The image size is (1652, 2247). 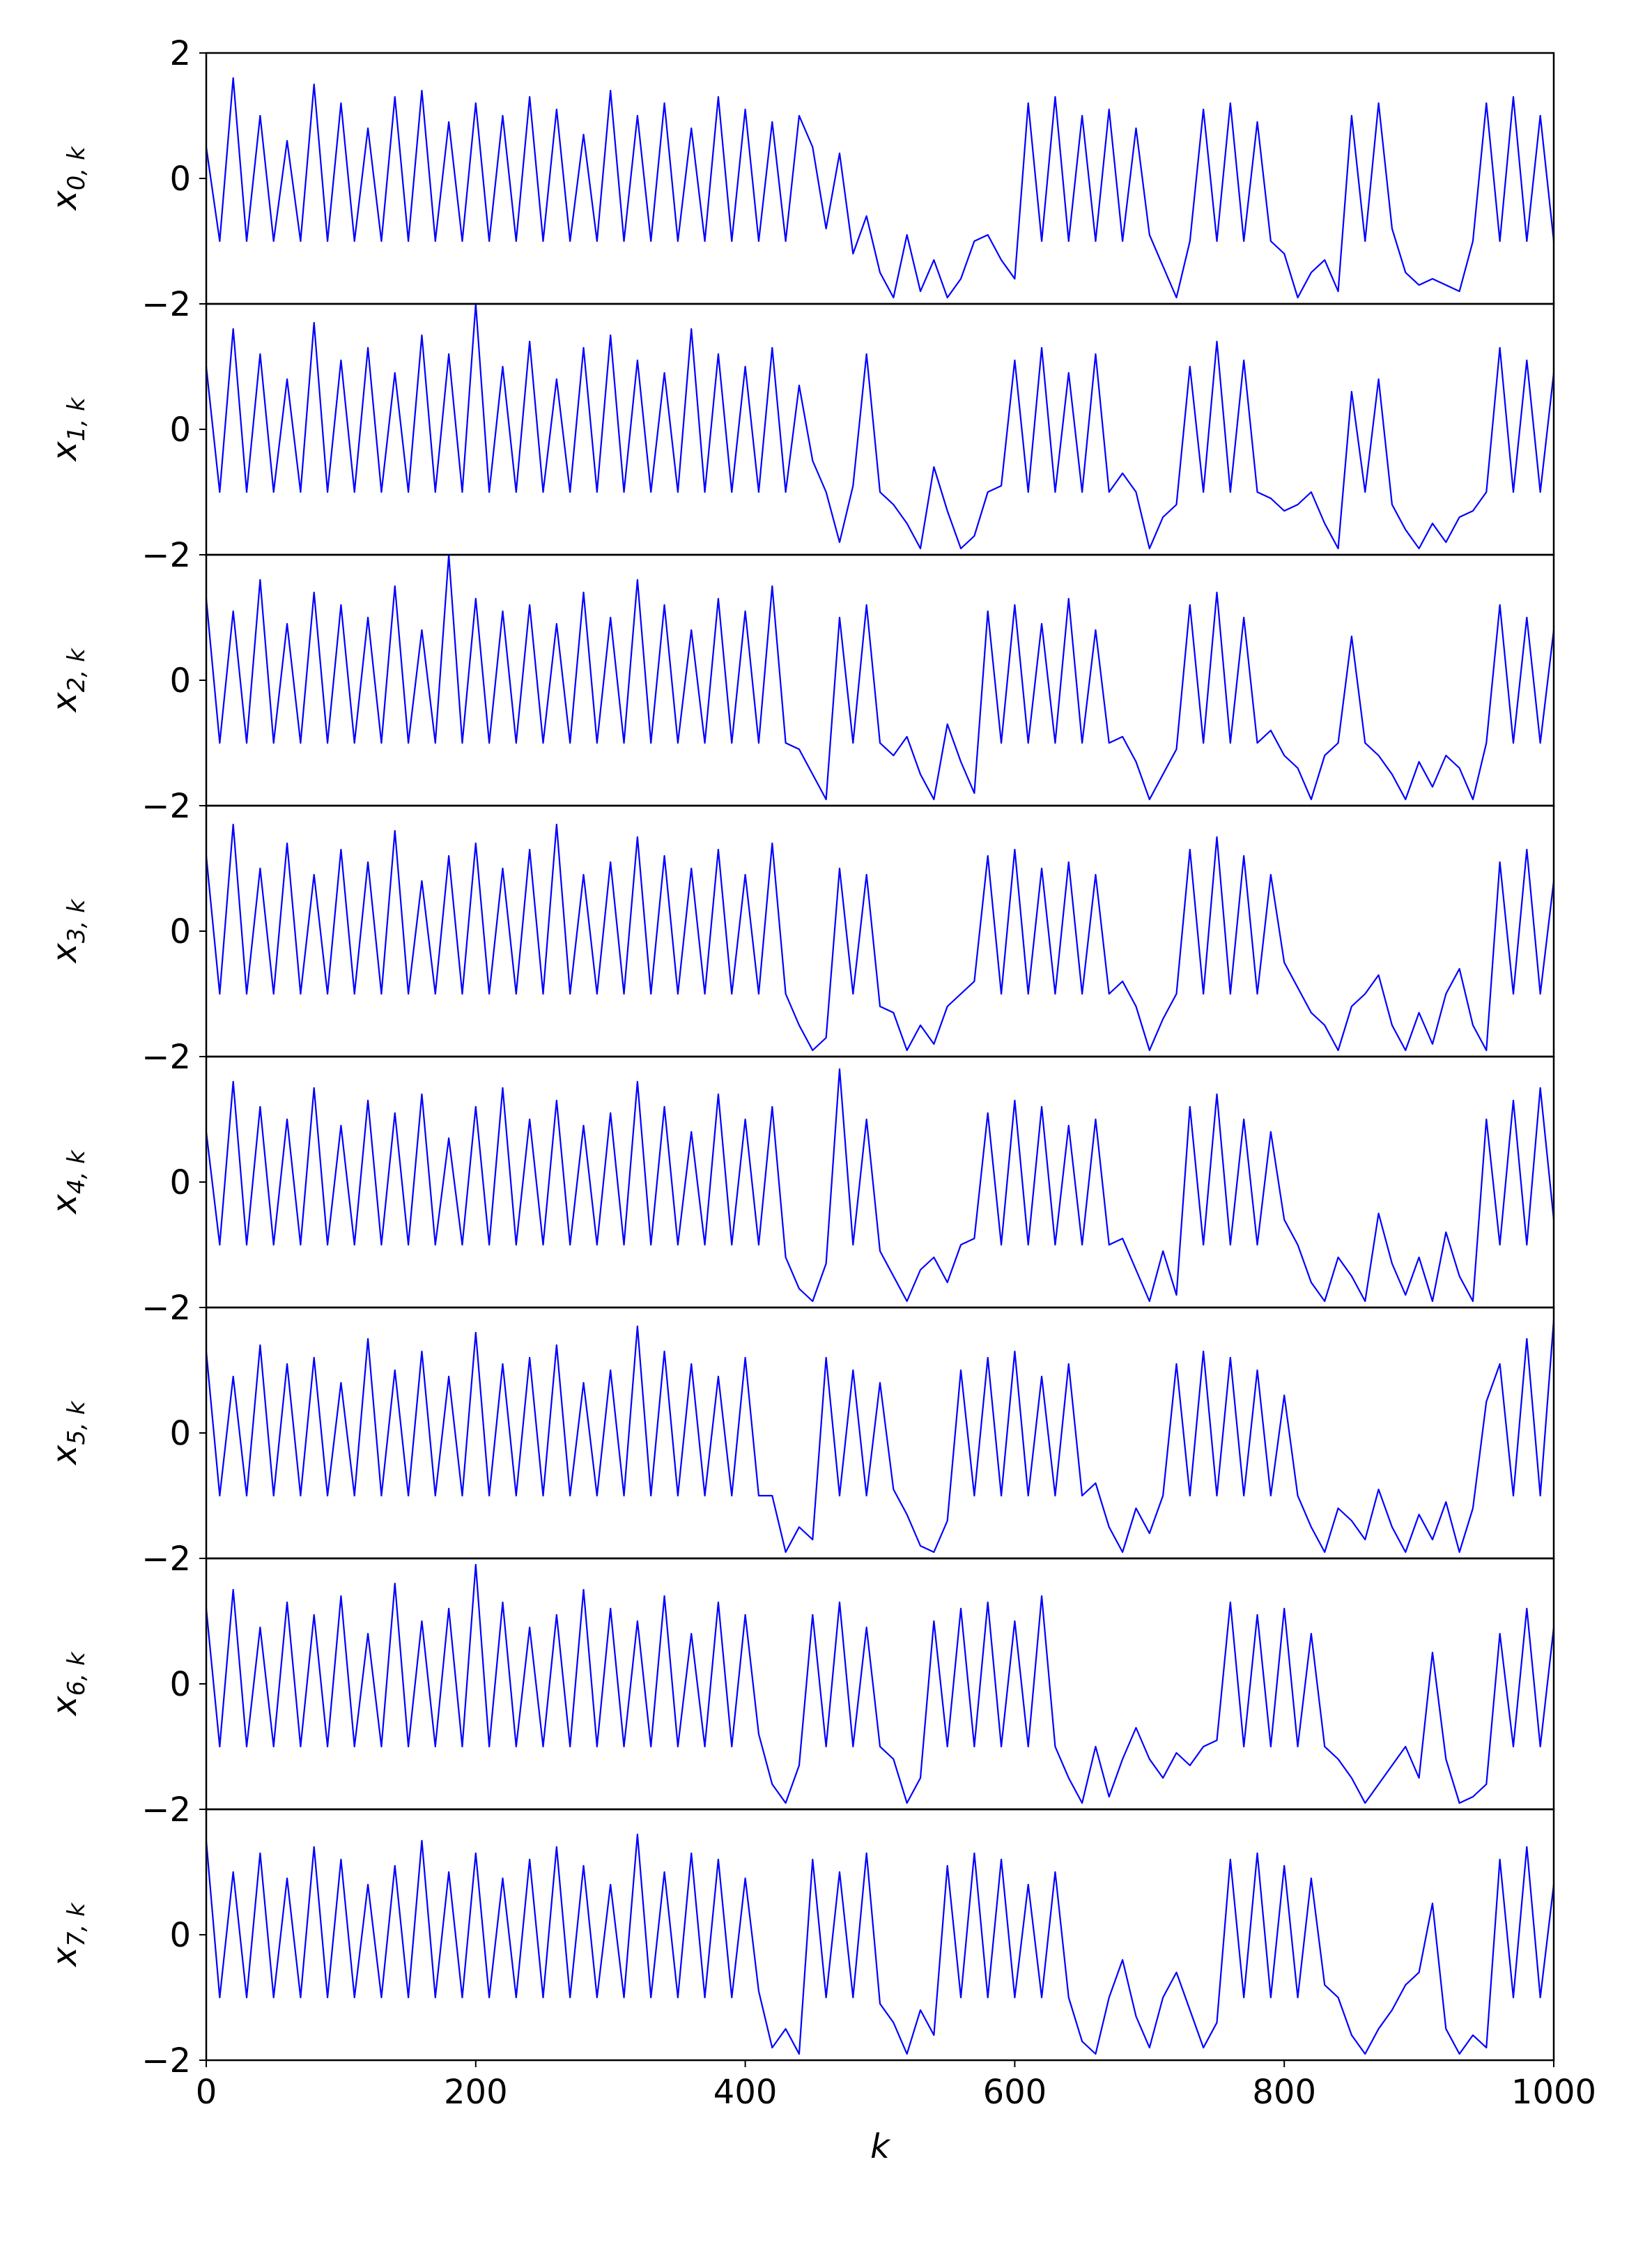 I want to click on y-axis-label: x6, k, so click(x=68, y=1684).